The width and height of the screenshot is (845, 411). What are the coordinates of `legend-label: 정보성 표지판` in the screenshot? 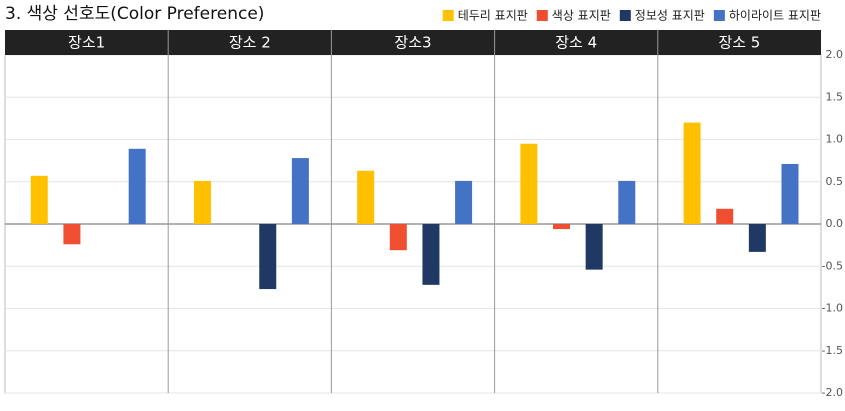 It's located at (670, 16).